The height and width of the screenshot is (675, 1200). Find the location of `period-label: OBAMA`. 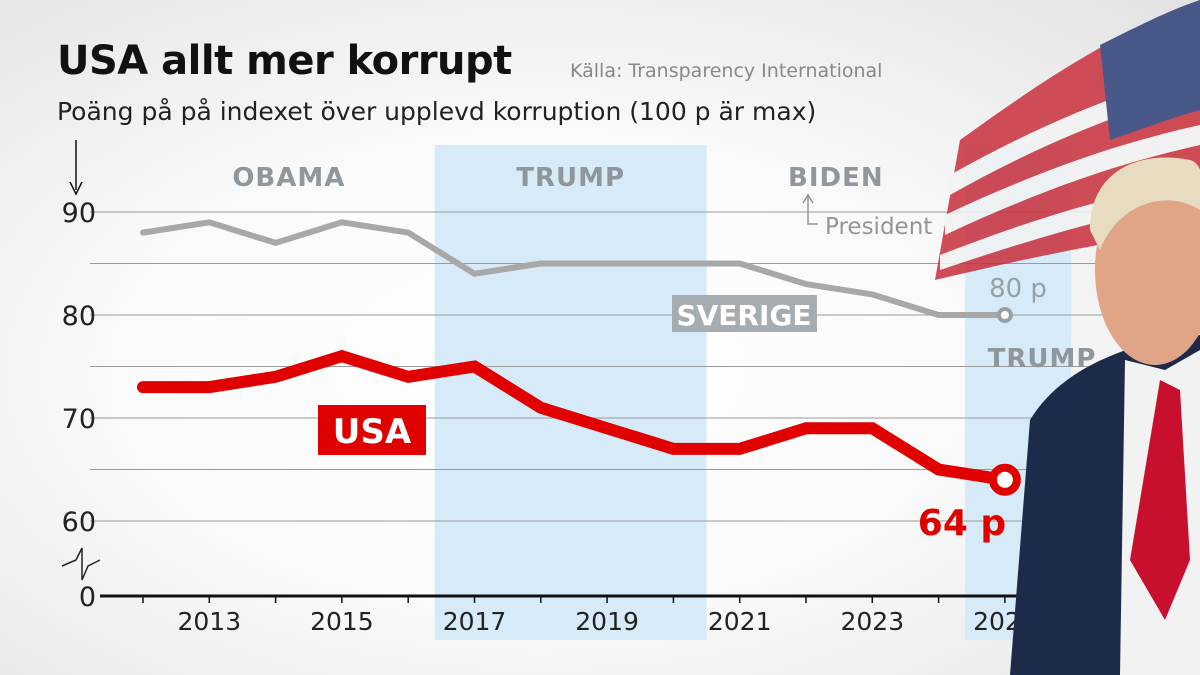

period-label: OBAMA is located at coordinates (288, 178).